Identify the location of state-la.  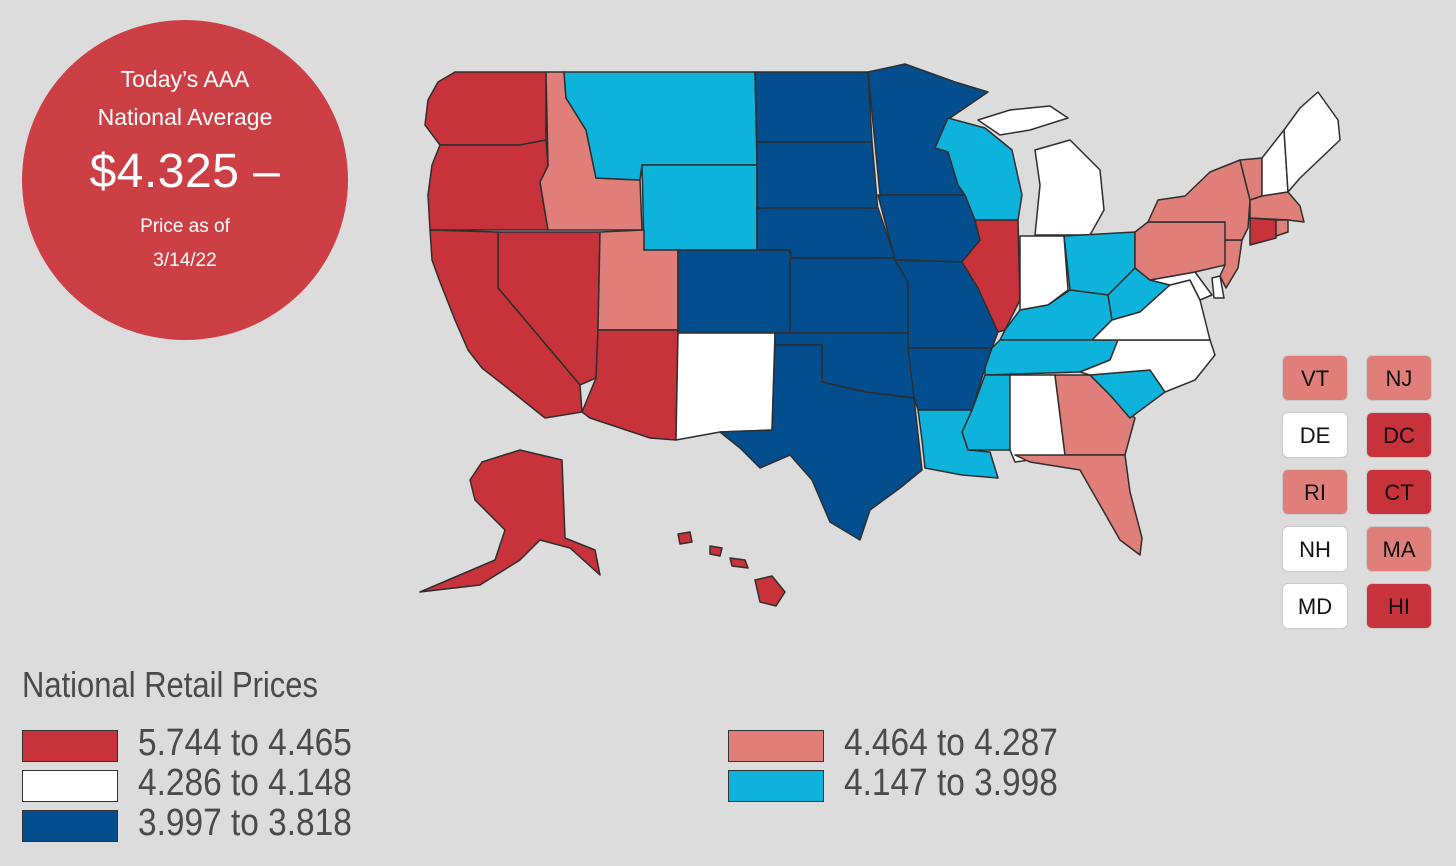
(958, 444).